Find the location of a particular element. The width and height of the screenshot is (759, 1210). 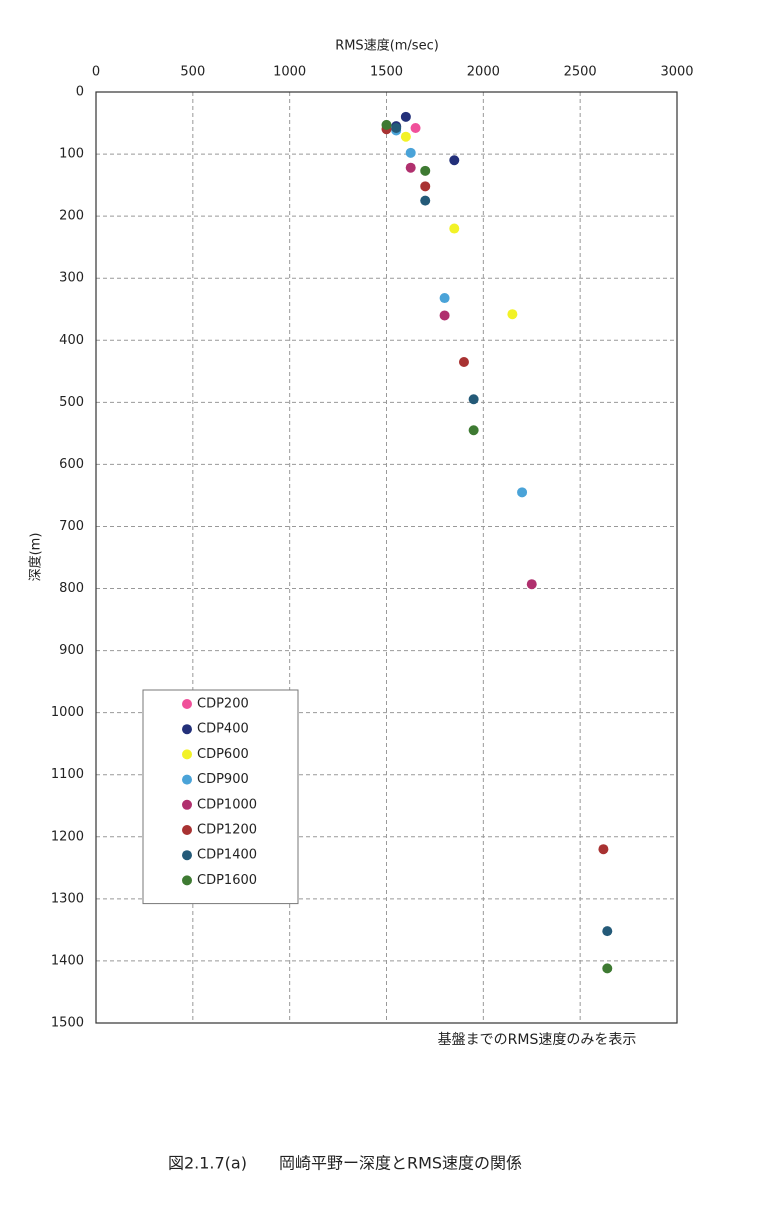

legend-label: CDP1600 is located at coordinates (227, 880).